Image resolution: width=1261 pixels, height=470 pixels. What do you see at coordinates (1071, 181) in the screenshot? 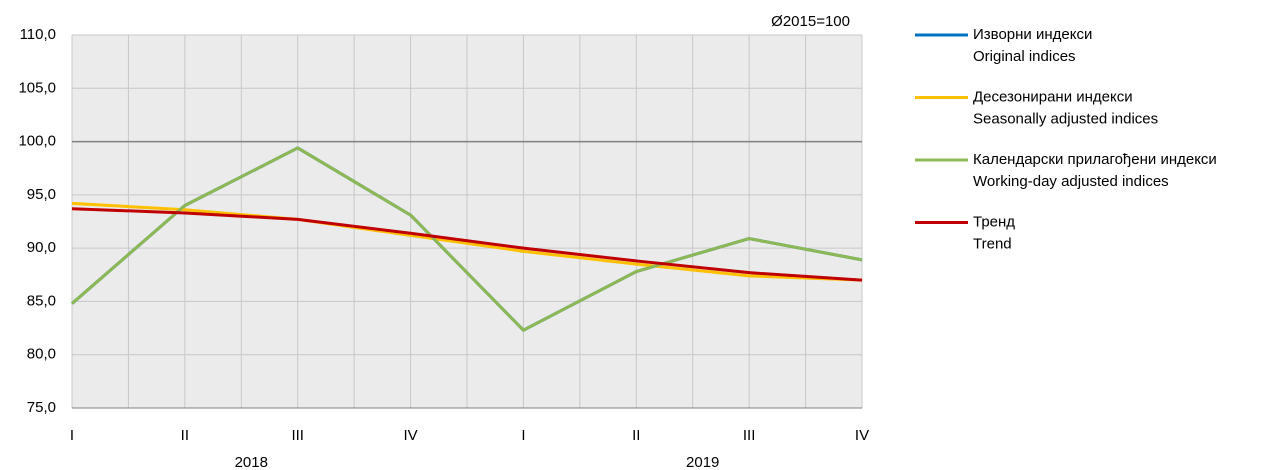
I see `legend-sublabel: Working-day adjusted indices` at bounding box center [1071, 181].